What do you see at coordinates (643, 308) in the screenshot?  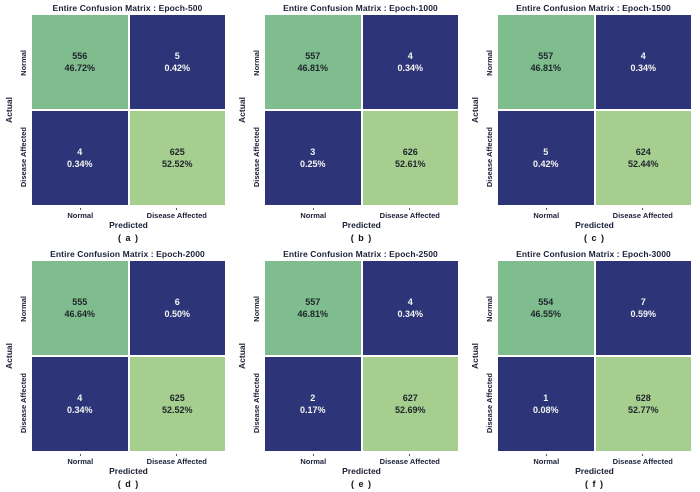 I see `cell-false-disease: 7 0.59%` at bounding box center [643, 308].